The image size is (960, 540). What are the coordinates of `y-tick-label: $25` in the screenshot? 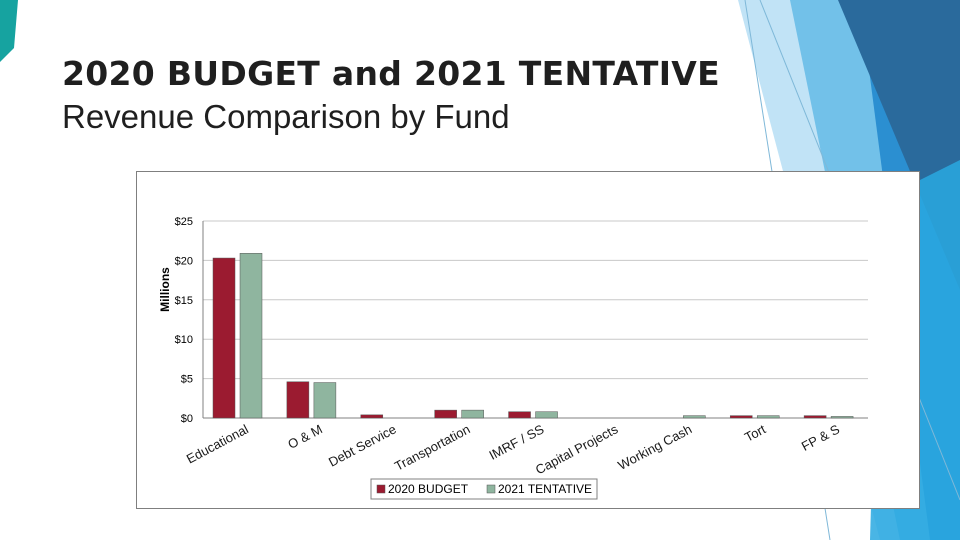 It's located at (184, 222).